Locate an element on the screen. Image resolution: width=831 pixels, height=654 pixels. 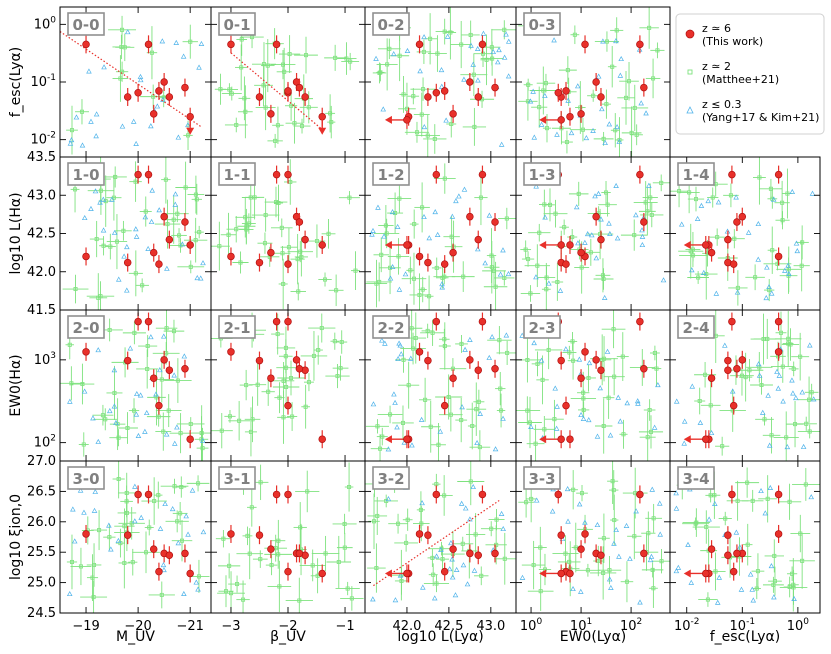
panel-frame is located at coordinates (745, 537).